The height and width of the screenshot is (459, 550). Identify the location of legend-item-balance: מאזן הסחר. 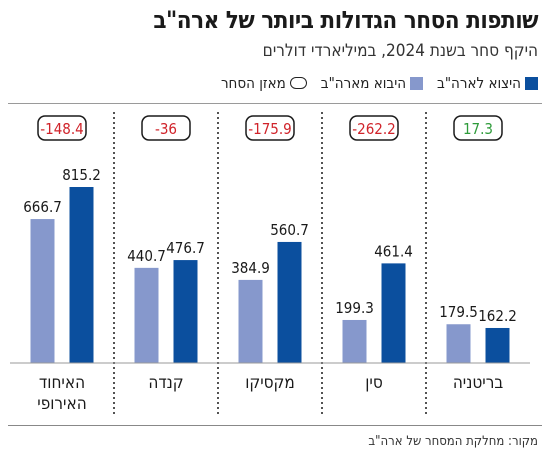
(264, 83).